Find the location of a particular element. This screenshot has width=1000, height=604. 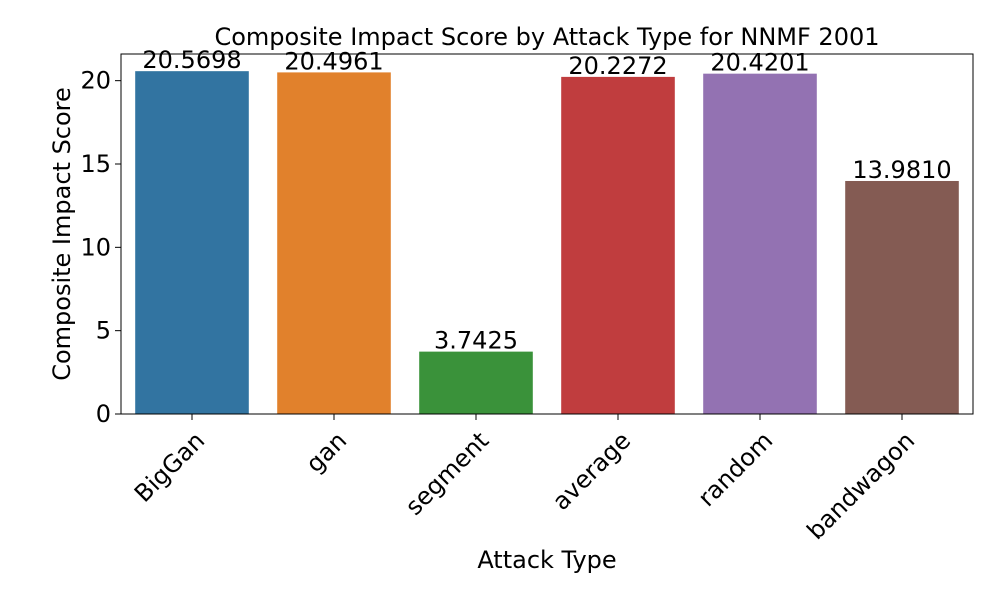

x-tick-label-segment: segment is located at coordinates (447, 473).